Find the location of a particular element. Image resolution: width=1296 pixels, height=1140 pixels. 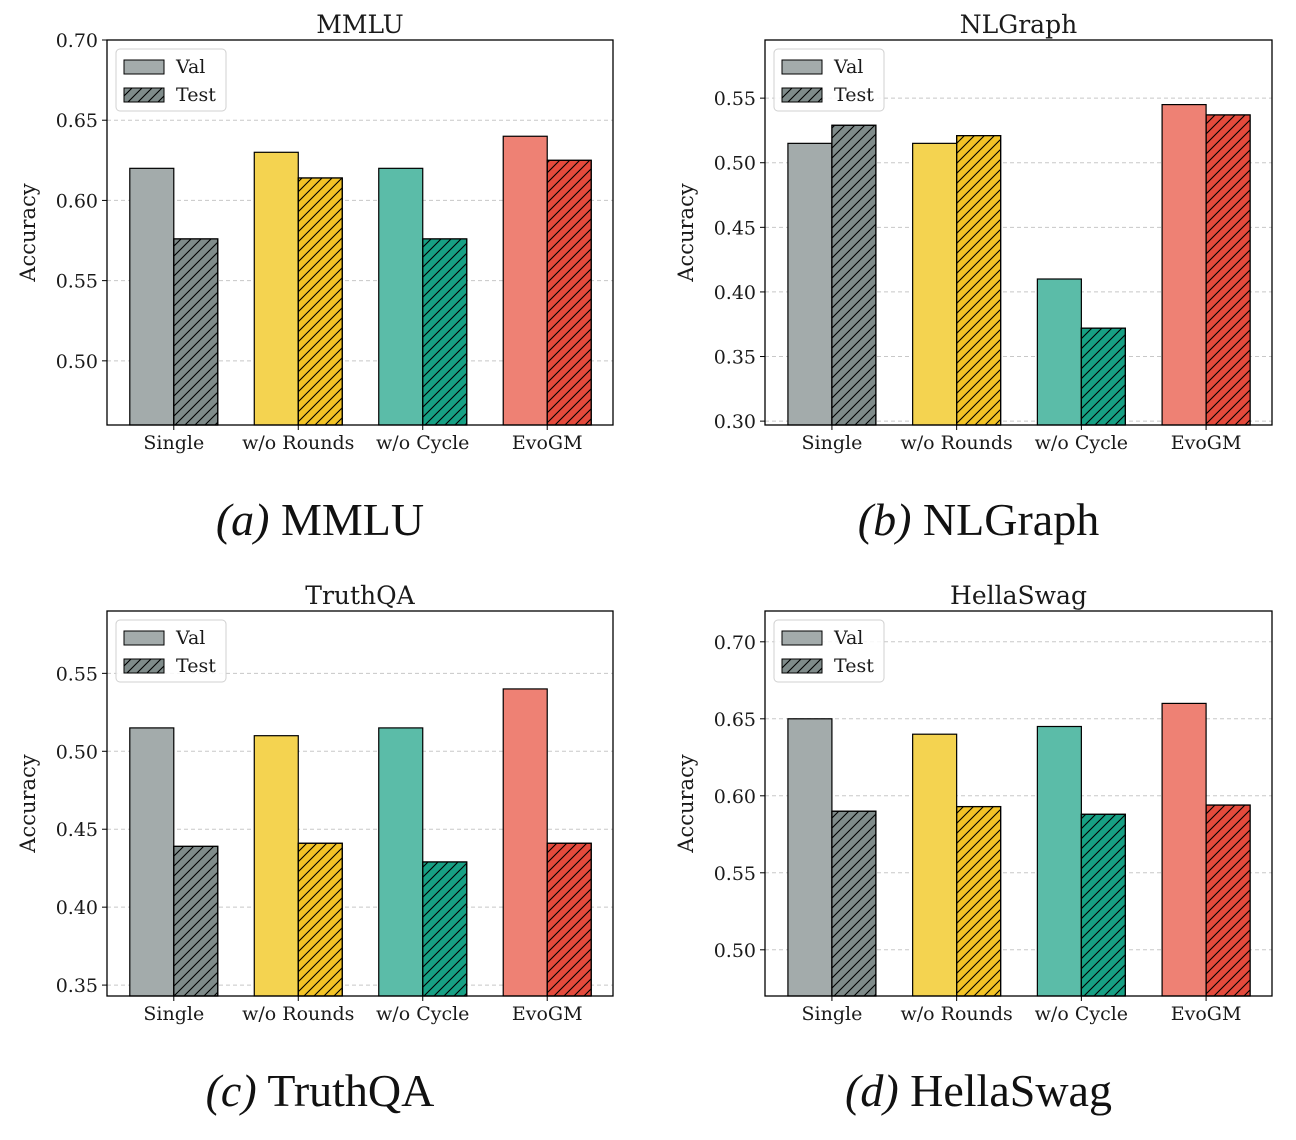

caption-letter: (a) is located at coordinates (243, 519).